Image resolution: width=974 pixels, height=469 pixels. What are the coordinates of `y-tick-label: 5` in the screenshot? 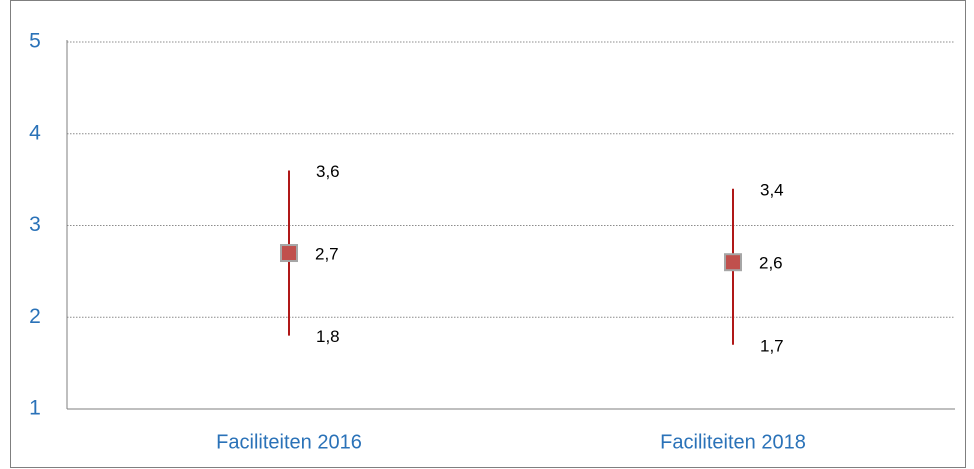 It's located at (35, 41).